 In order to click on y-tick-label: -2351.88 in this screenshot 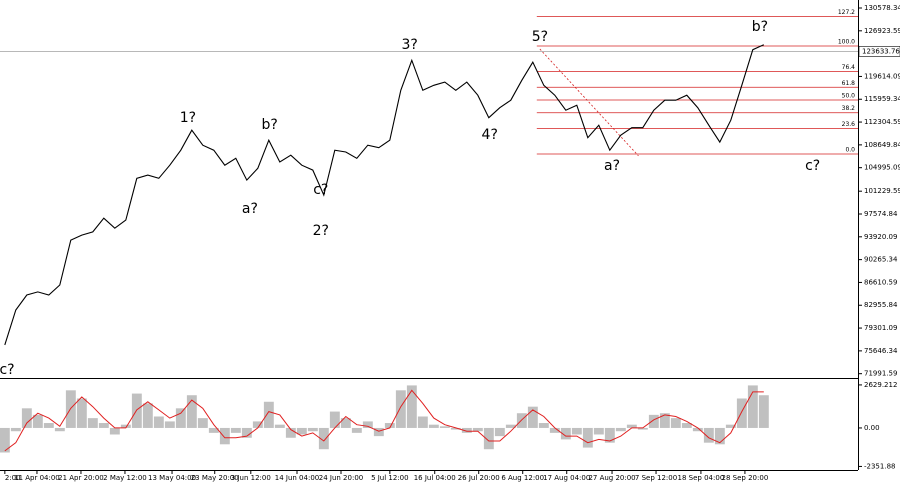, I will do `click(879, 466)`.